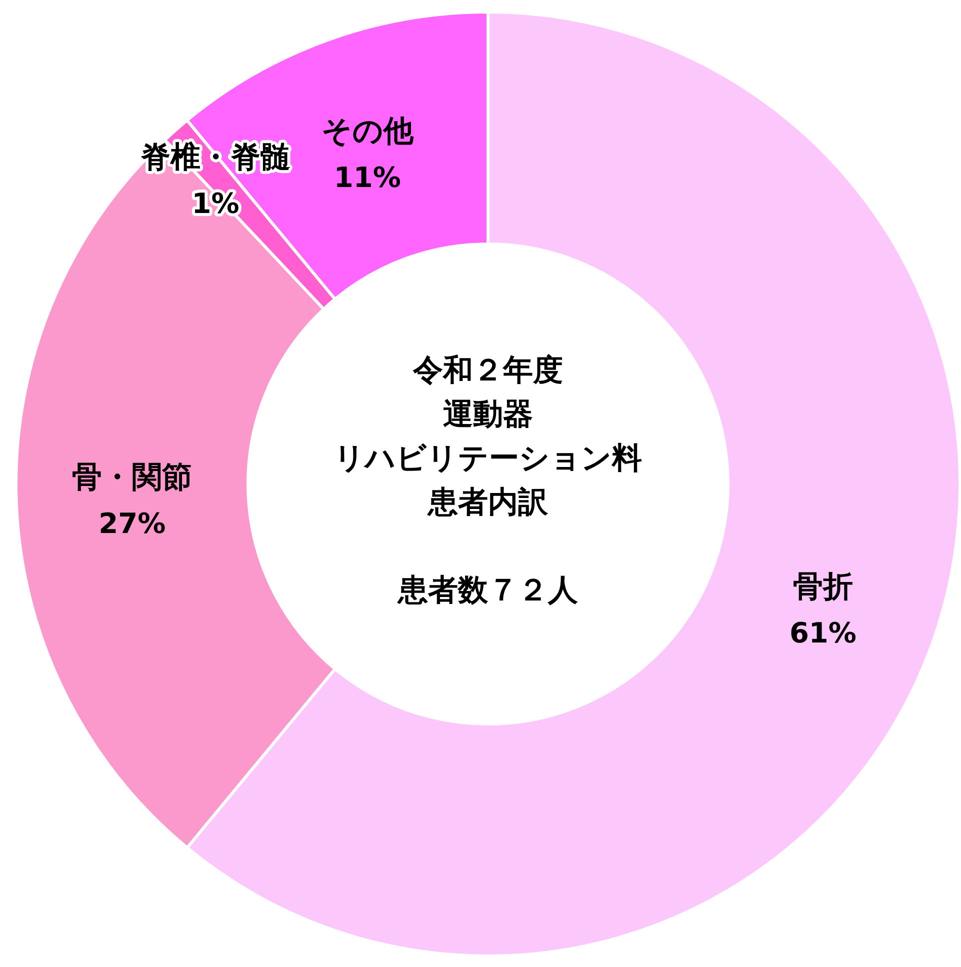  Describe the element at coordinates (488, 414) in the screenshot. I see `annotation: 運動器` at that location.